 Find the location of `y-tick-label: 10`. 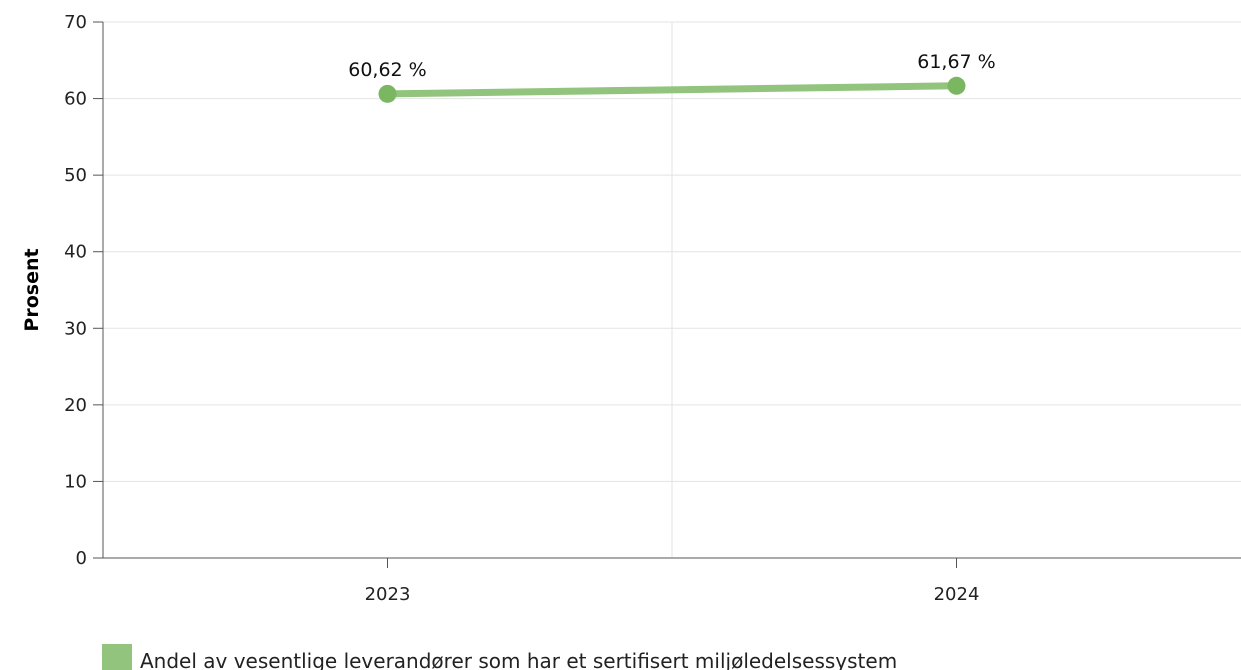

y-tick-label: 10 is located at coordinates (75, 481).